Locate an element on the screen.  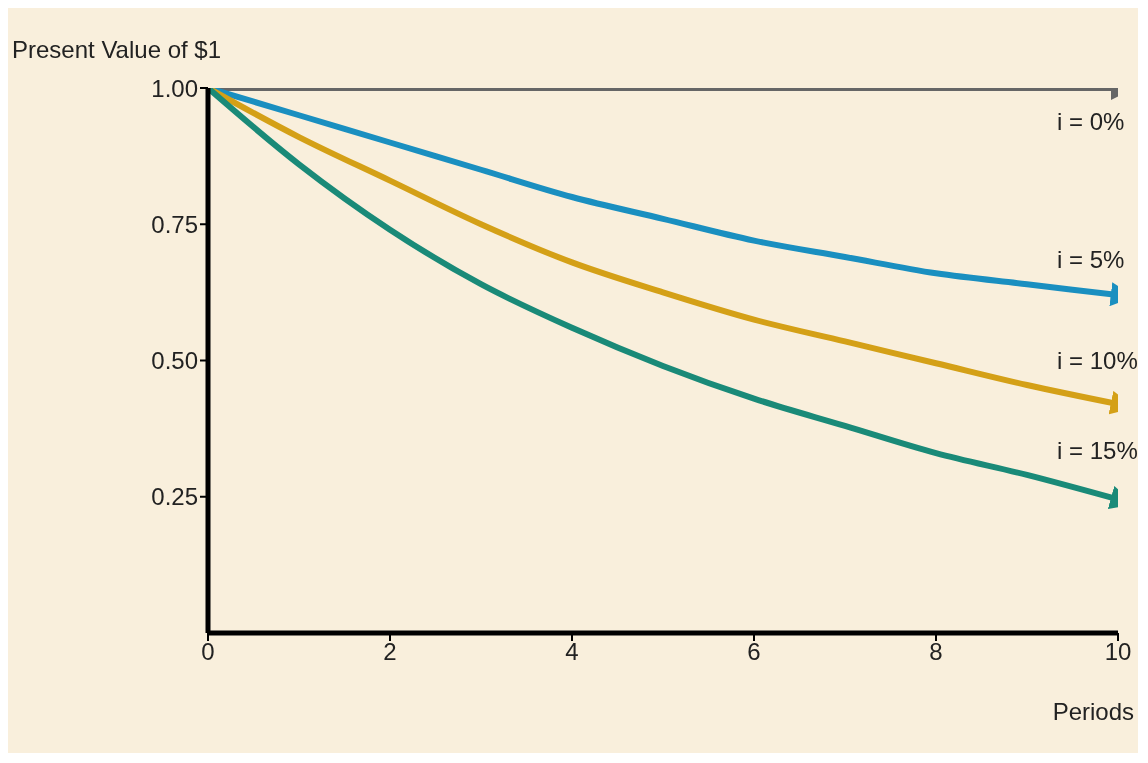
x-tick-label: 0 is located at coordinates (208, 652).